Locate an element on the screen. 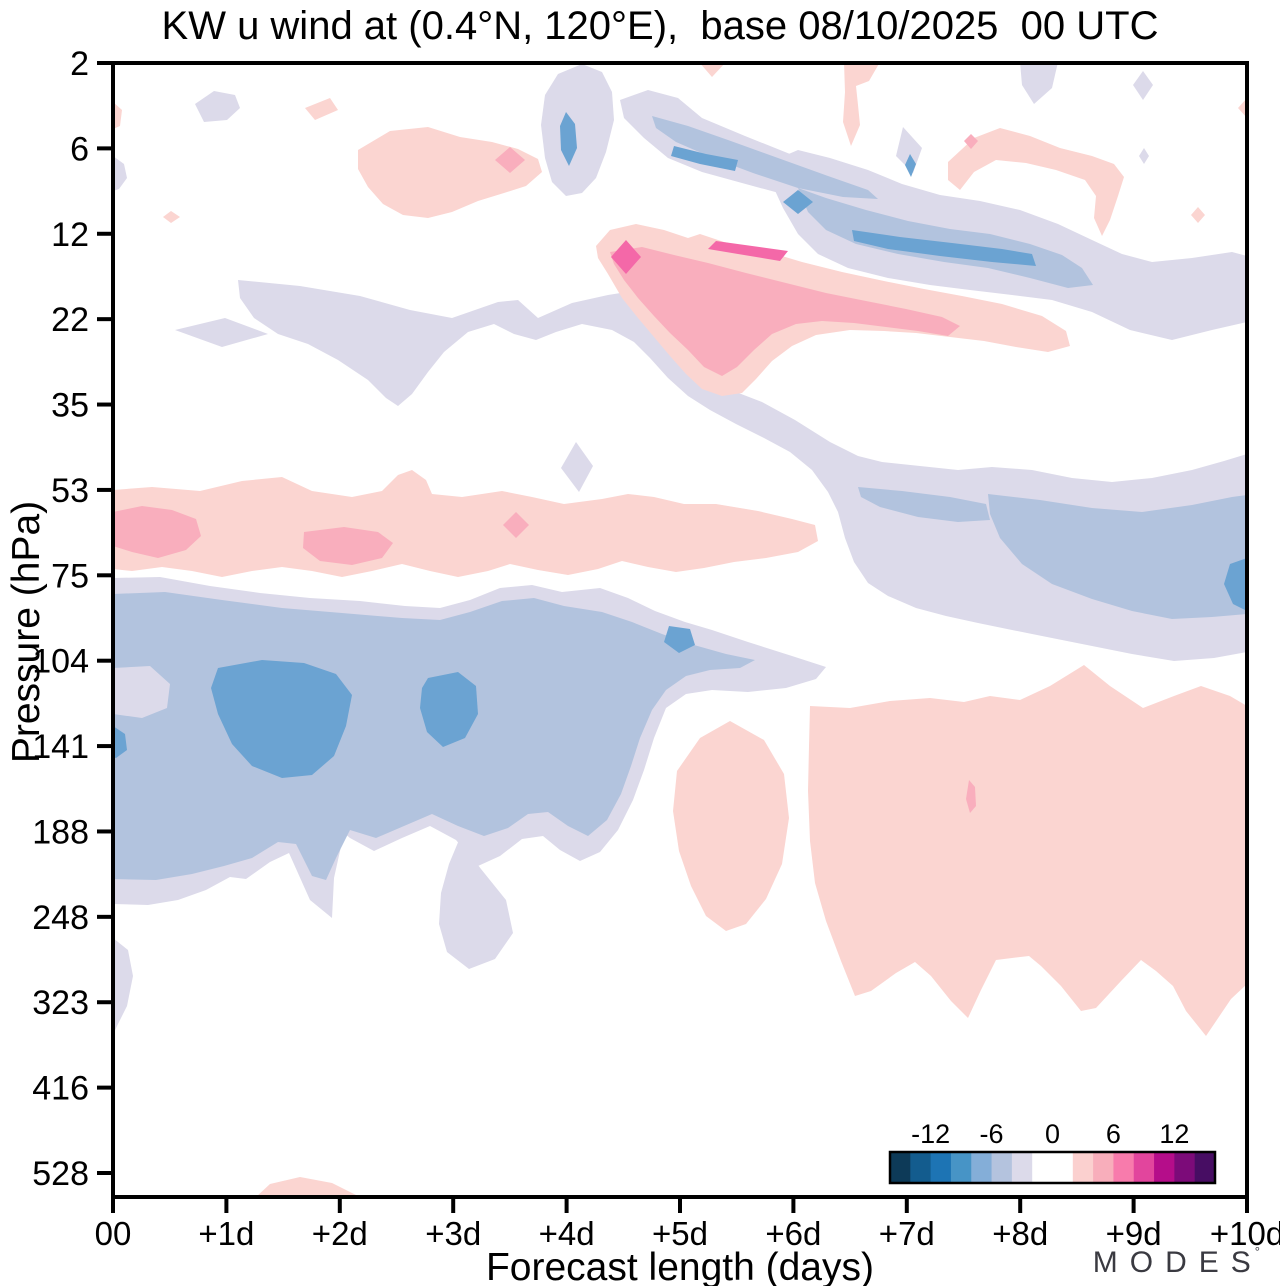 Image resolution: width=1280 pixels, height=1286 pixels. contour-region-pnk-band53 is located at coordinates (465, 523).